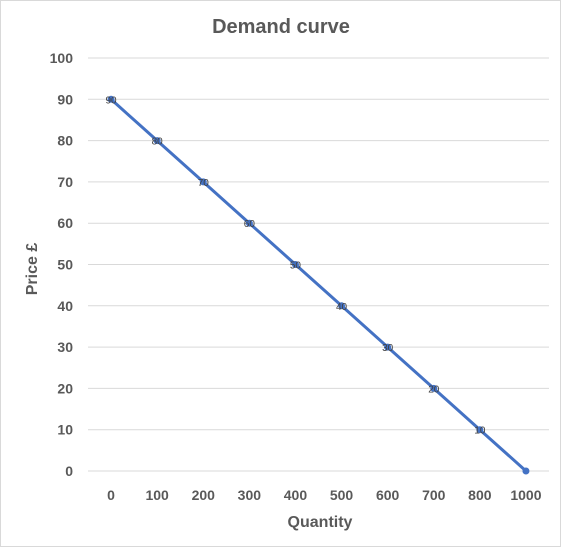  What do you see at coordinates (65, 430) in the screenshot?
I see `y-tick-label: 10` at bounding box center [65, 430].